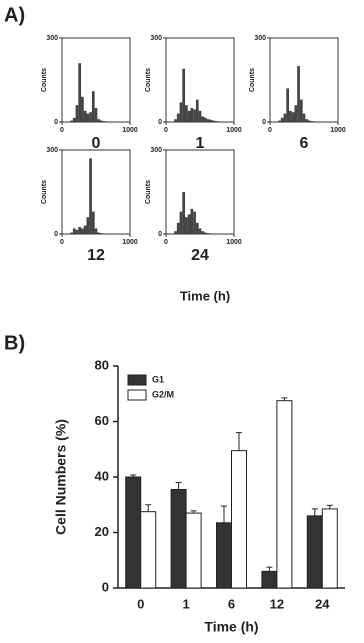 Image resolution: width=364 pixels, height=643 pixels. What do you see at coordinates (231, 603) in the screenshot?
I see `x-tick-label: 6` at bounding box center [231, 603].